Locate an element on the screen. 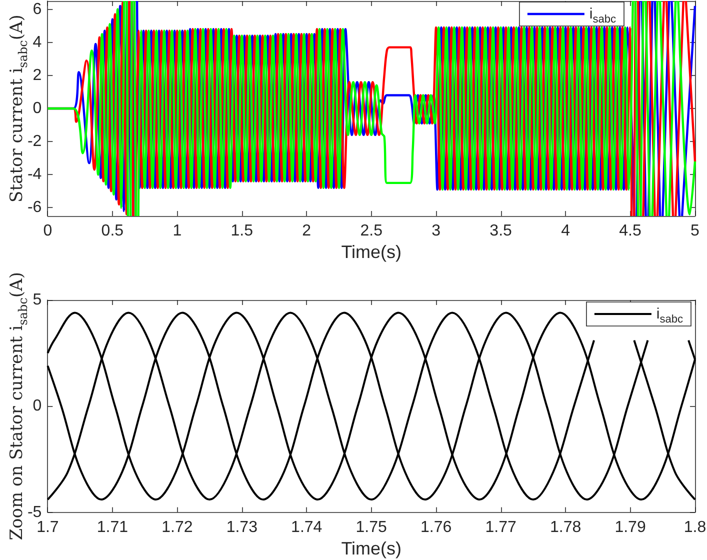 The image size is (707, 560). x-tick-label: 1.5 is located at coordinates (242, 231).